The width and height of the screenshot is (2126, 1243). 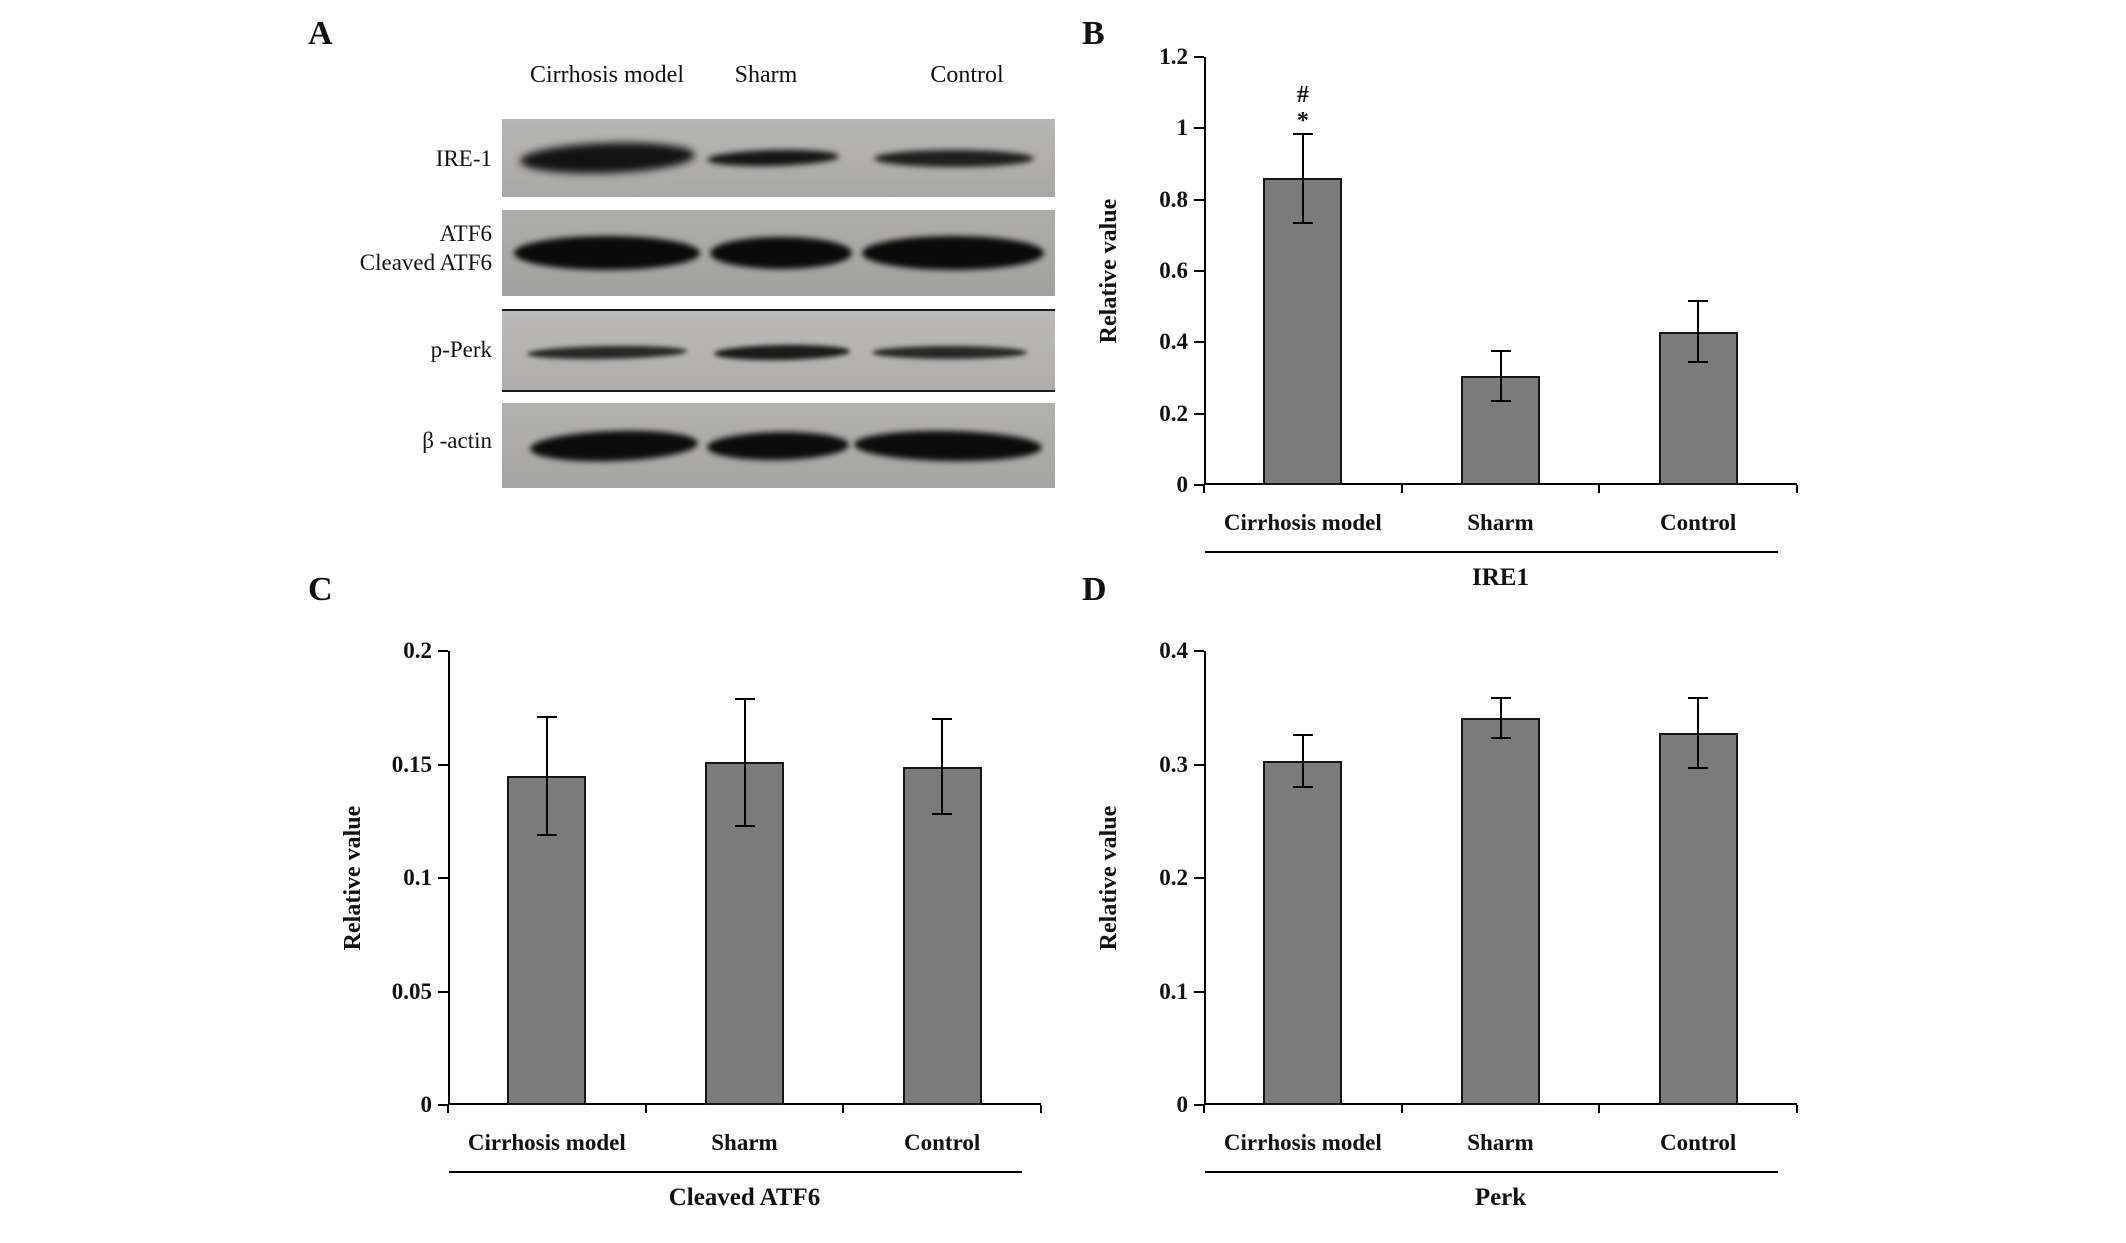 I want to click on x-axis-title: Cleaved ATF6, so click(x=744, y=1197).